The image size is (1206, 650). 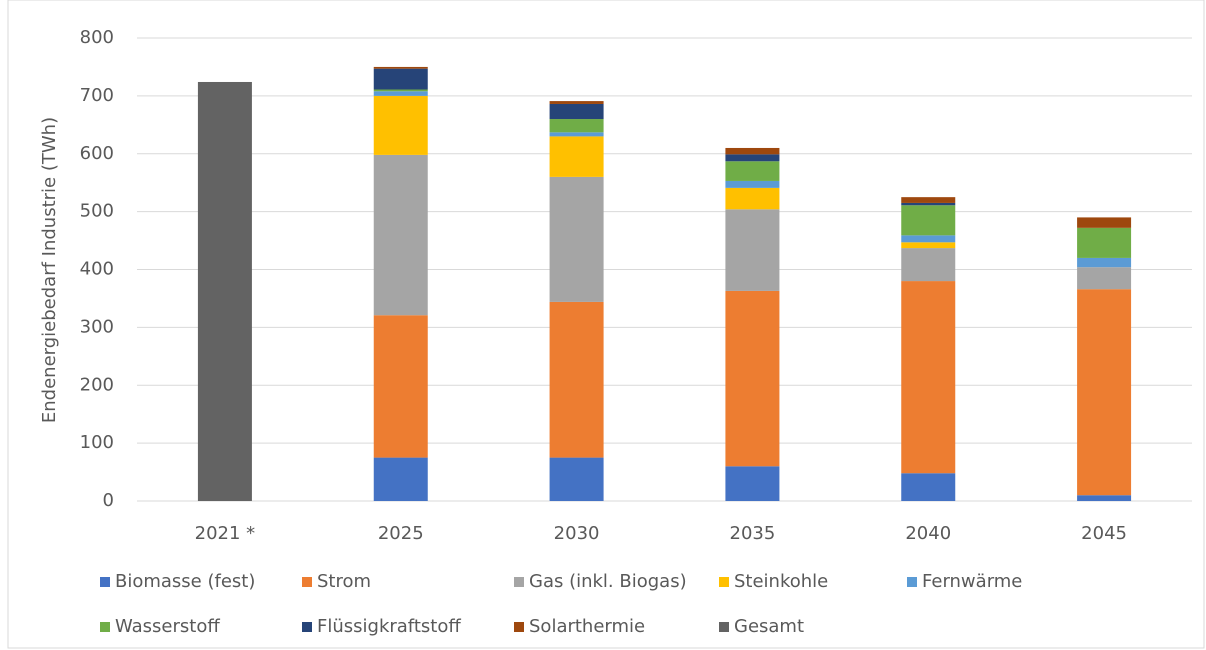 I want to click on x-tick-label: 2045, so click(x=1104, y=533).